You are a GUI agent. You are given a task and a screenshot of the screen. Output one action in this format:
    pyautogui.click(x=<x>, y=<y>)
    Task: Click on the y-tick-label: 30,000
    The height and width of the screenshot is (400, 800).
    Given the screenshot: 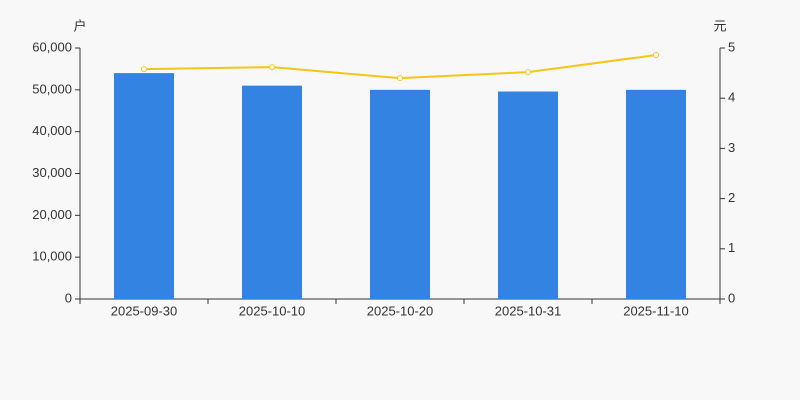 What is the action you would take?
    pyautogui.click(x=52, y=172)
    